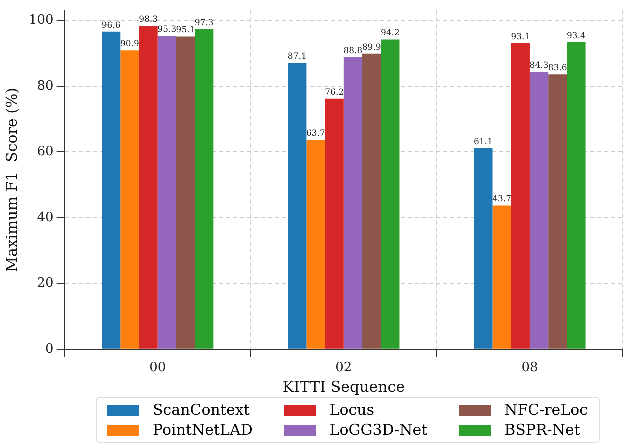 This screenshot has height=443, width=627. Describe the element at coordinates (158, 368) in the screenshot. I see `x-tick-label: 00` at that location.